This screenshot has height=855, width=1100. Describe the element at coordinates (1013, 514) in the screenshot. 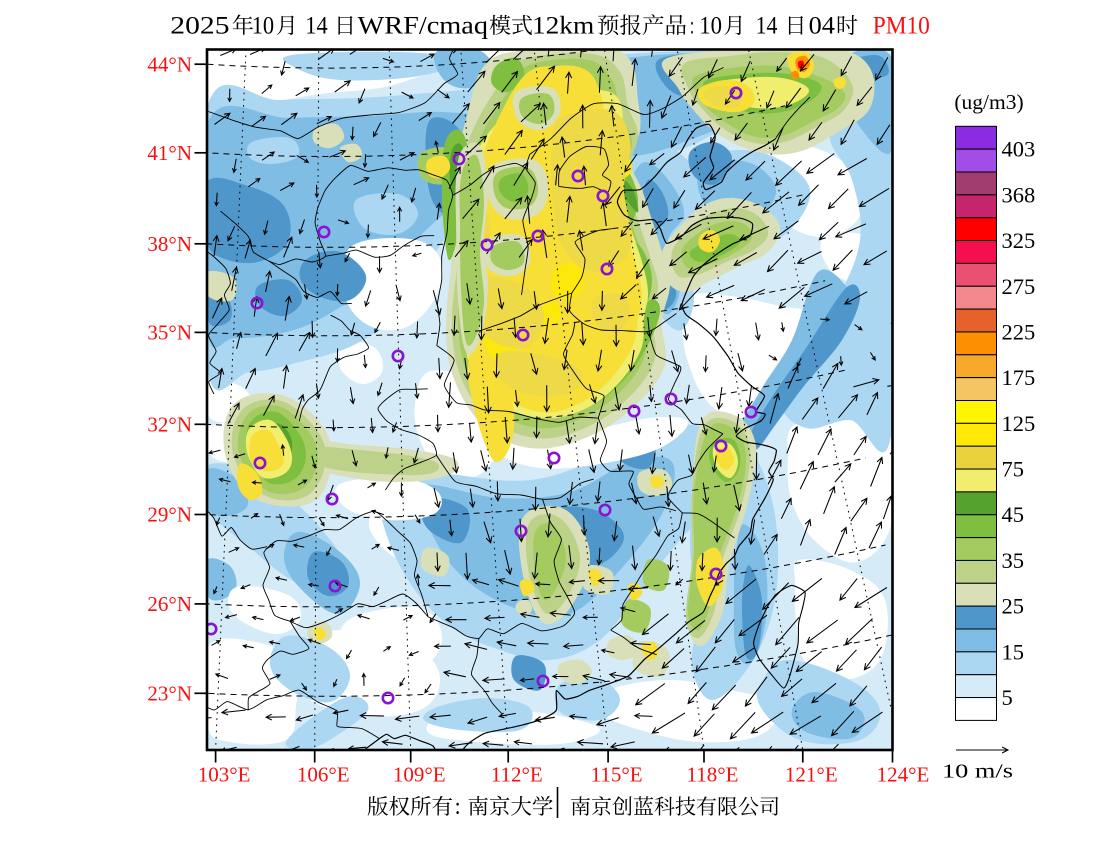

I see `svg-text: 45` at that location.